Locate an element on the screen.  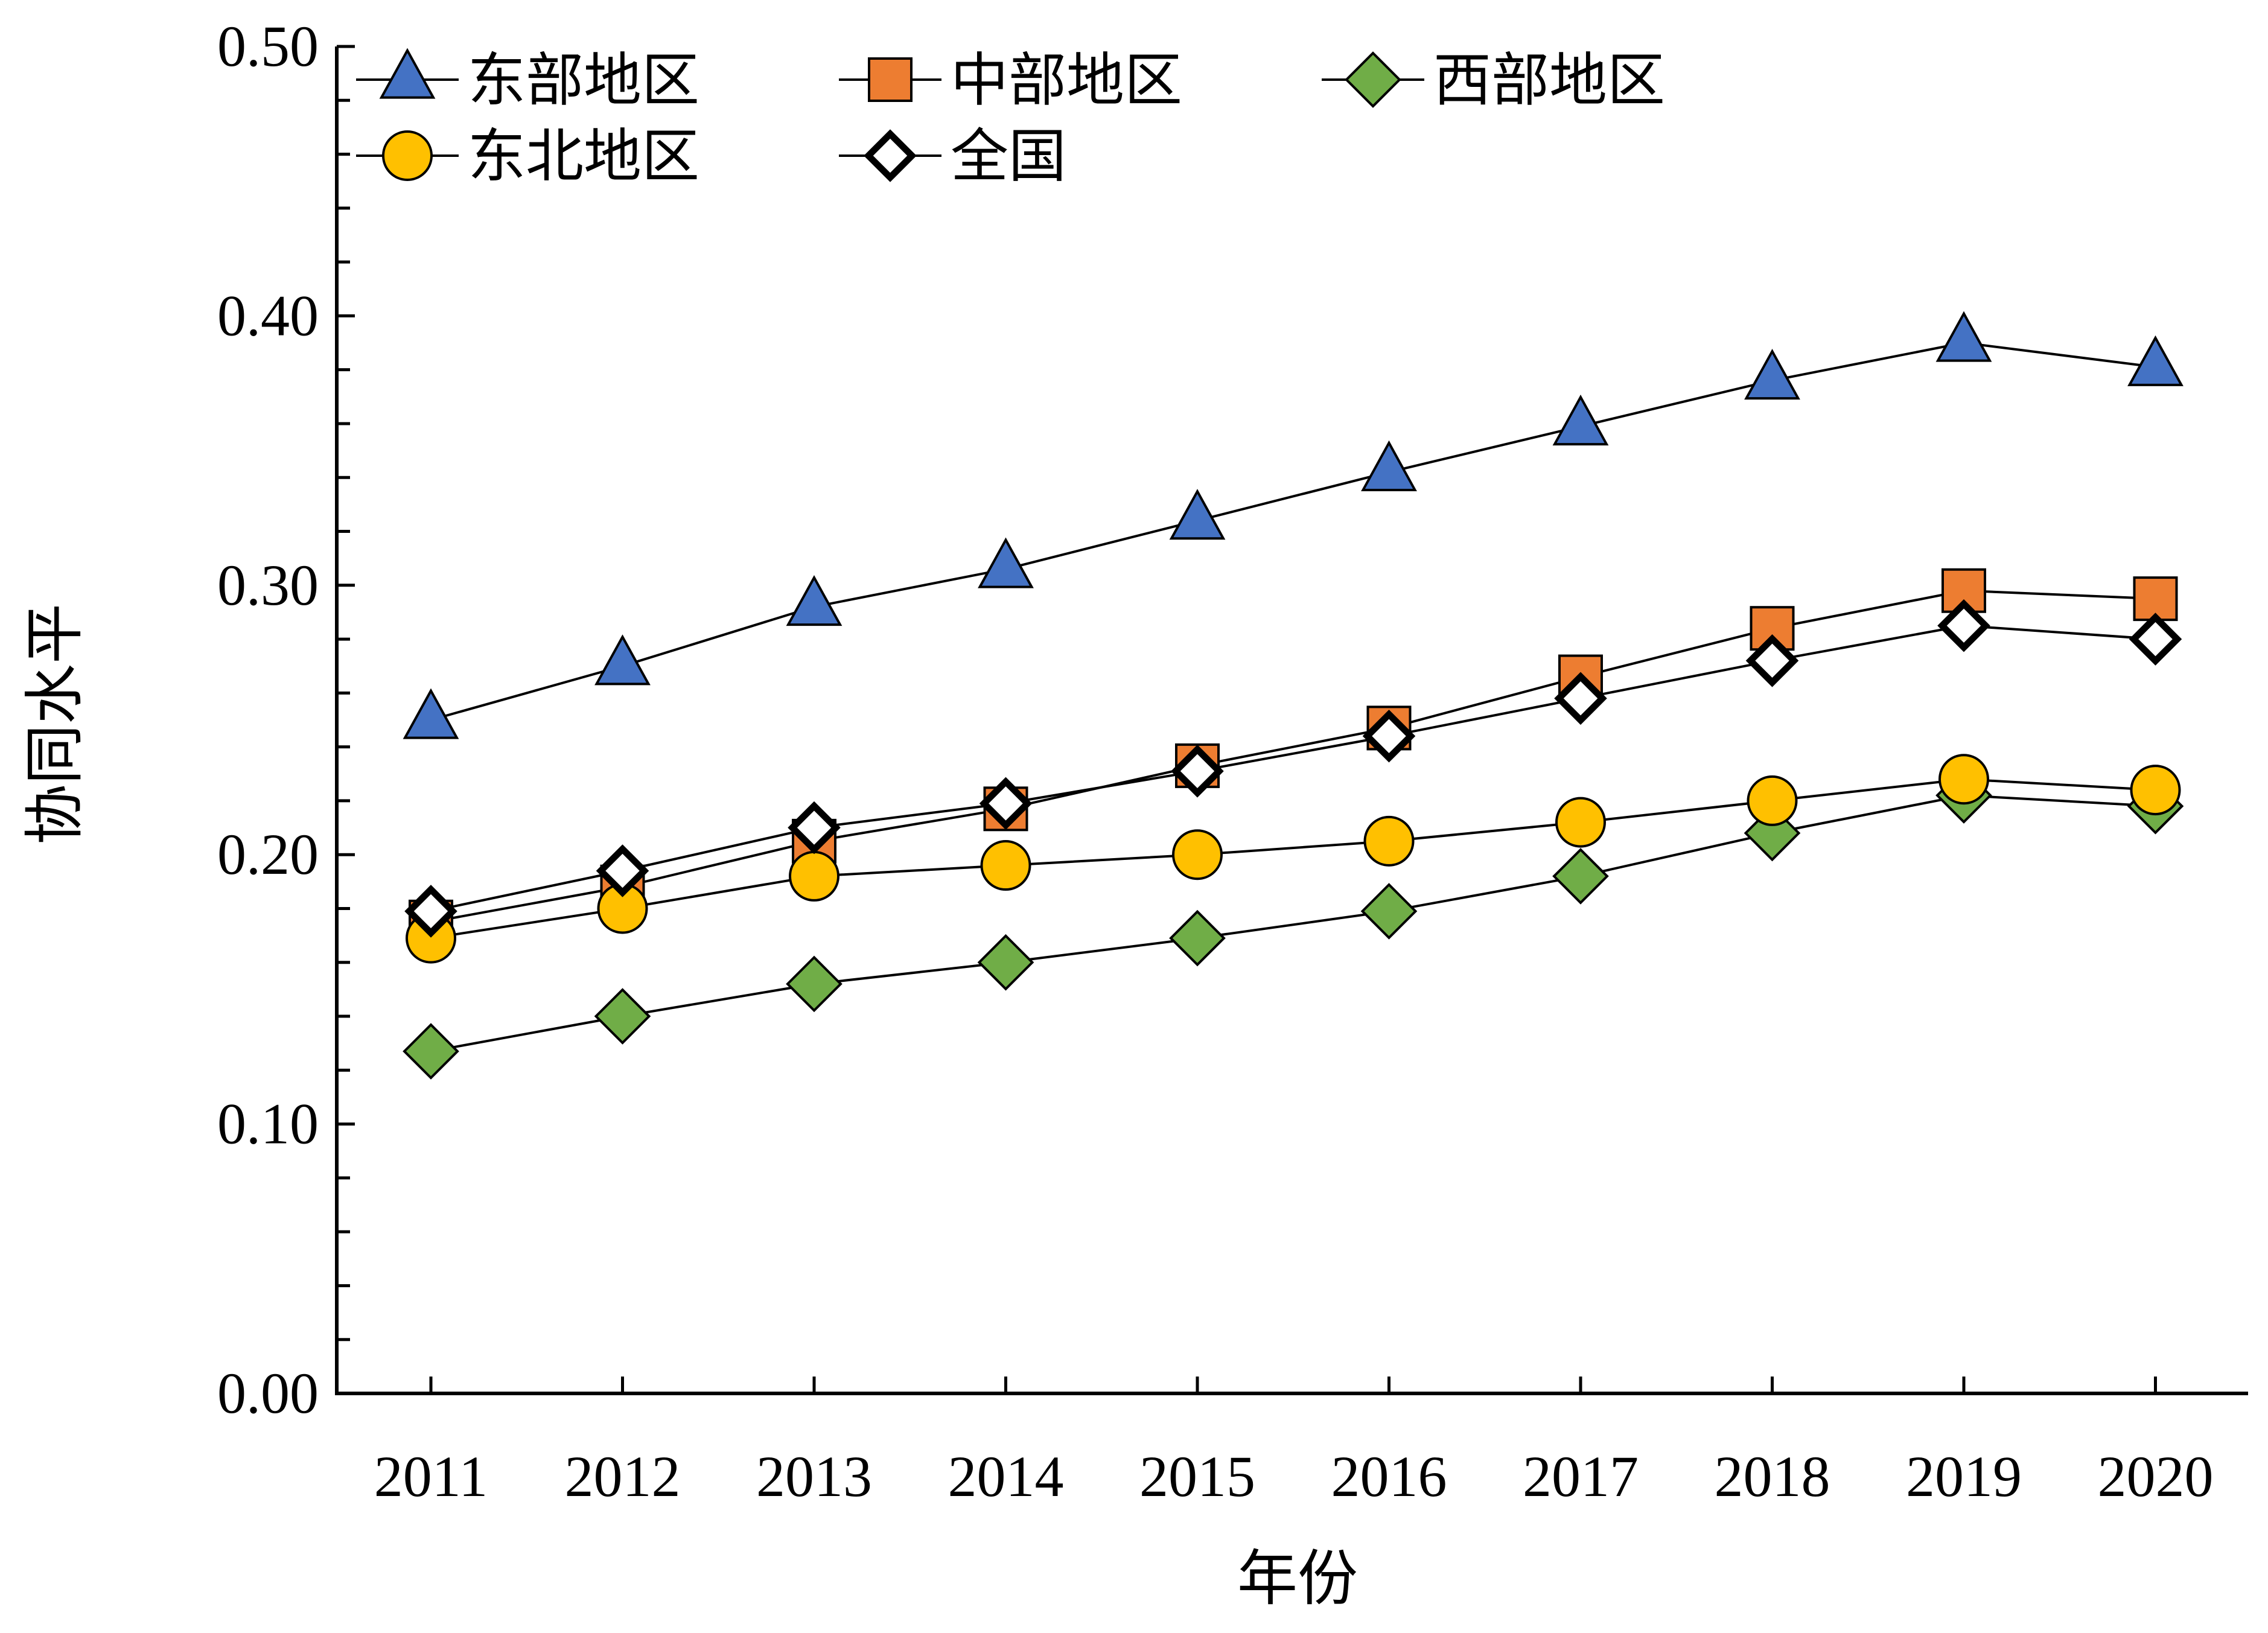
x-tick-label: 2014 is located at coordinates (1006, 1476).